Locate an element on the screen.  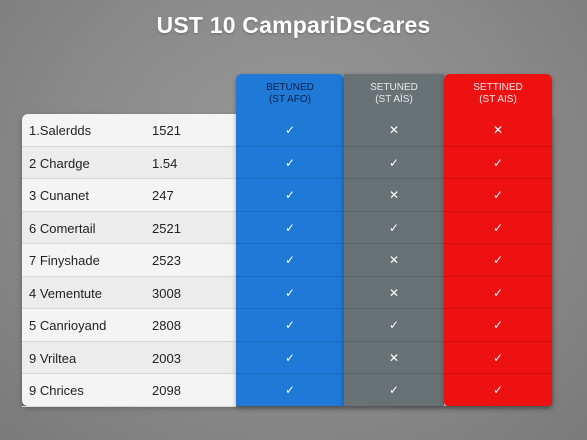
row-value: 2003 is located at coordinates (166, 358).